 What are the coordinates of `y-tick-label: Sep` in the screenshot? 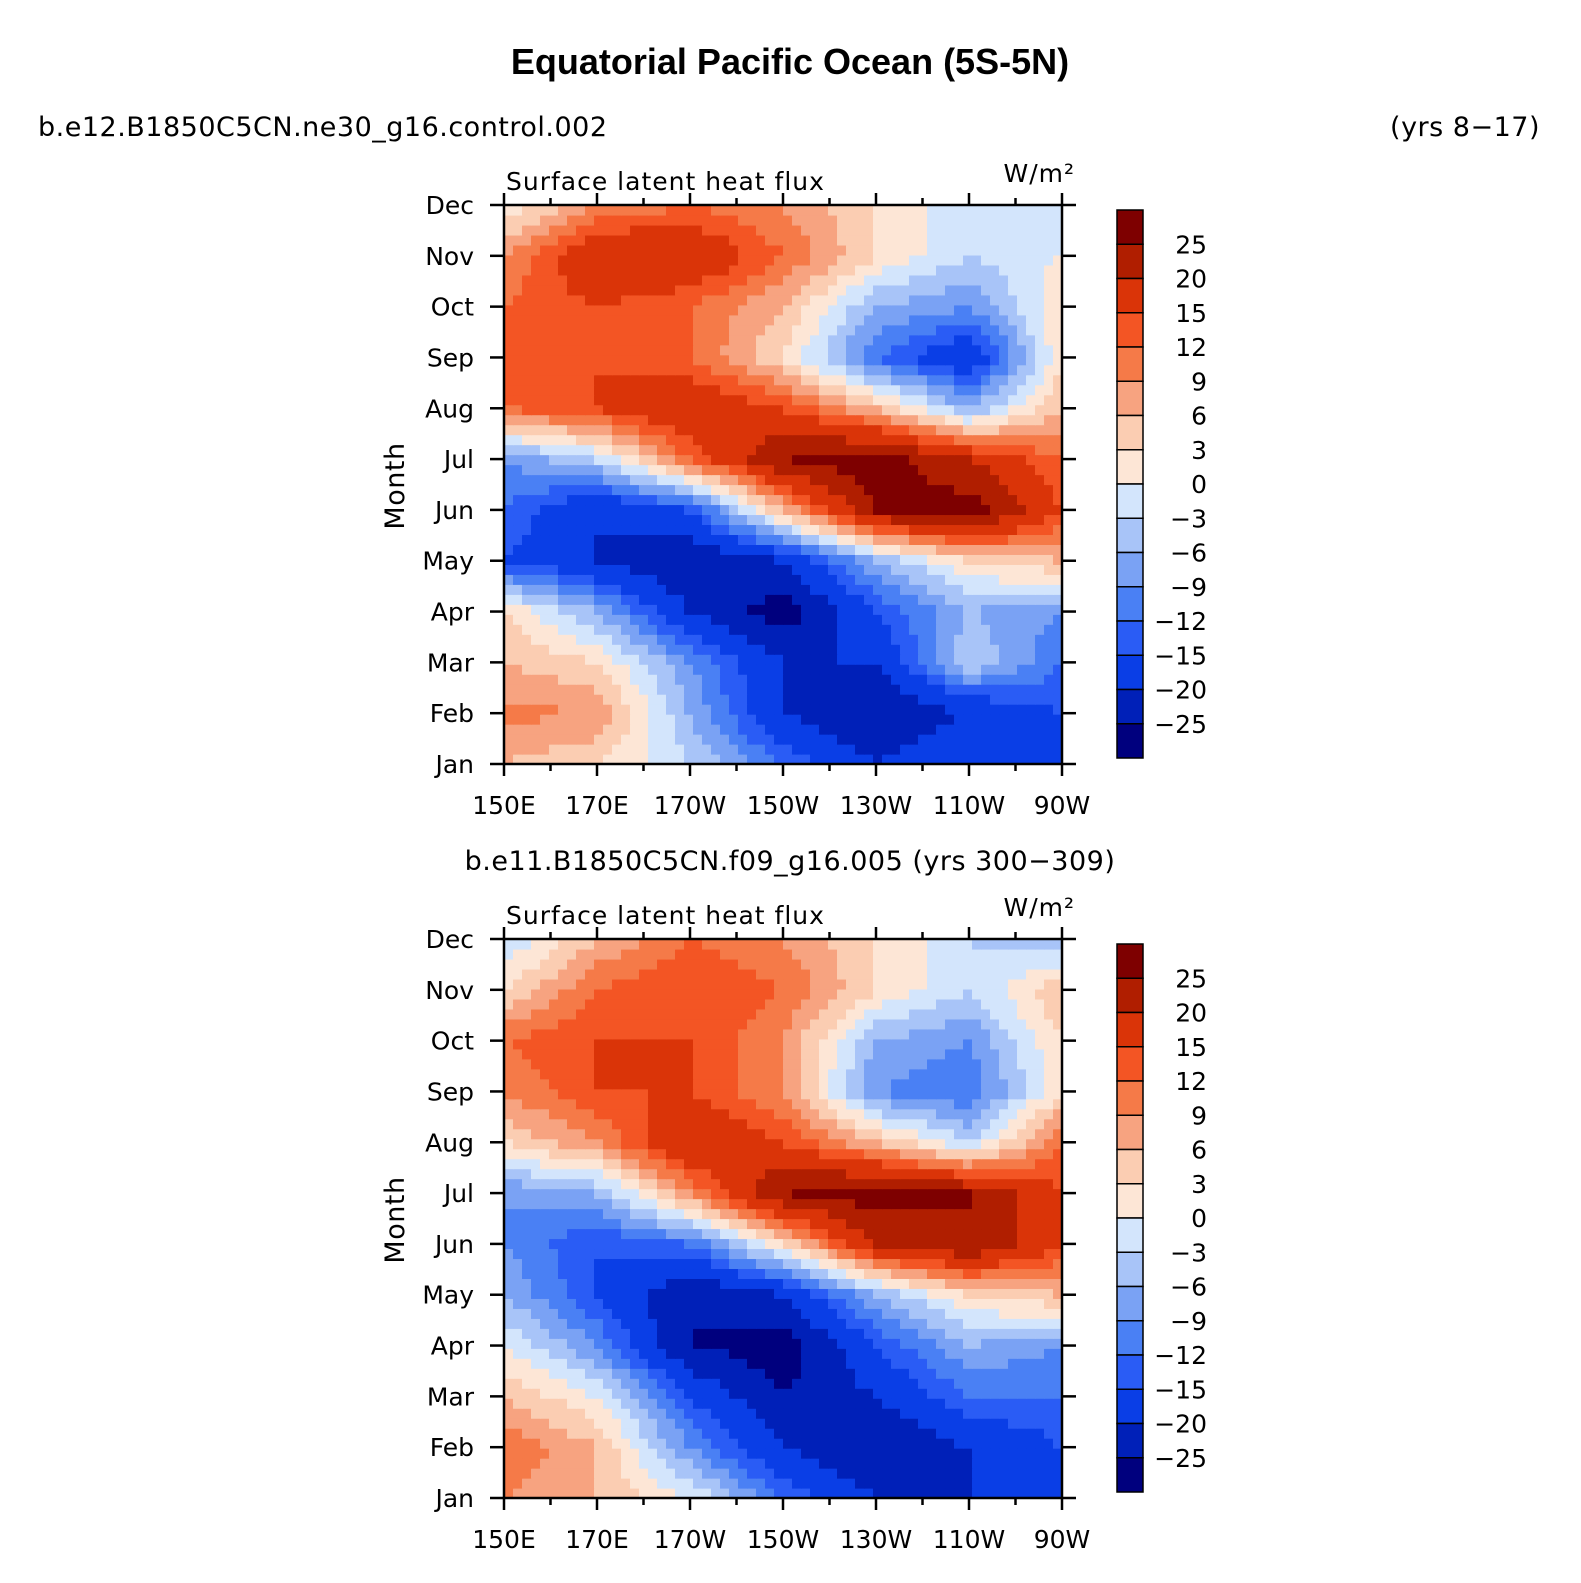 It's located at (450, 357).